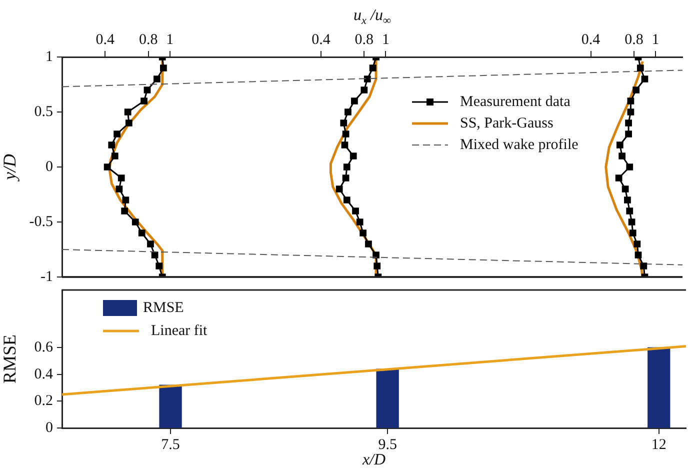 This screenshot has width=688, height=470. I want to click on y-tick-label: -1, so click(46, 276).